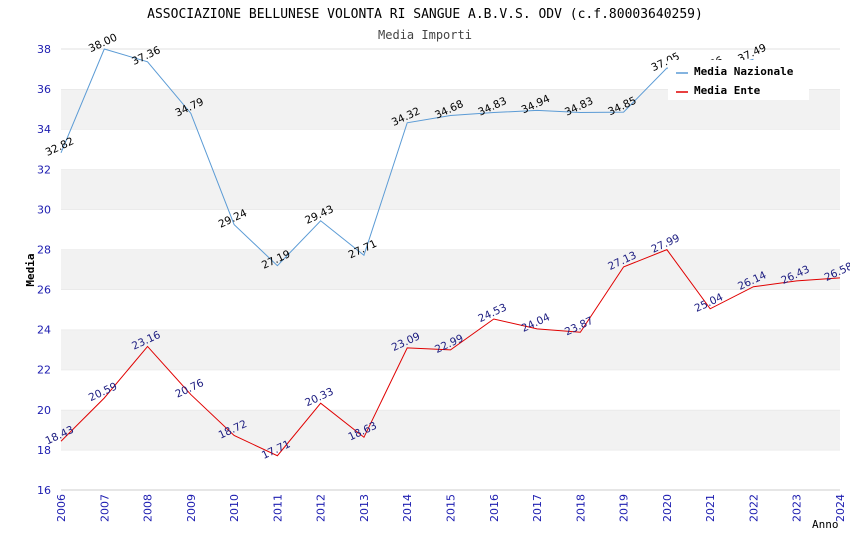 Image resolution: width=850 pixels, height=550 pixels. Describe the element at coordinates (425, 35) in the screenshot. I see `chart-subtitle: Media Importi` at that location.